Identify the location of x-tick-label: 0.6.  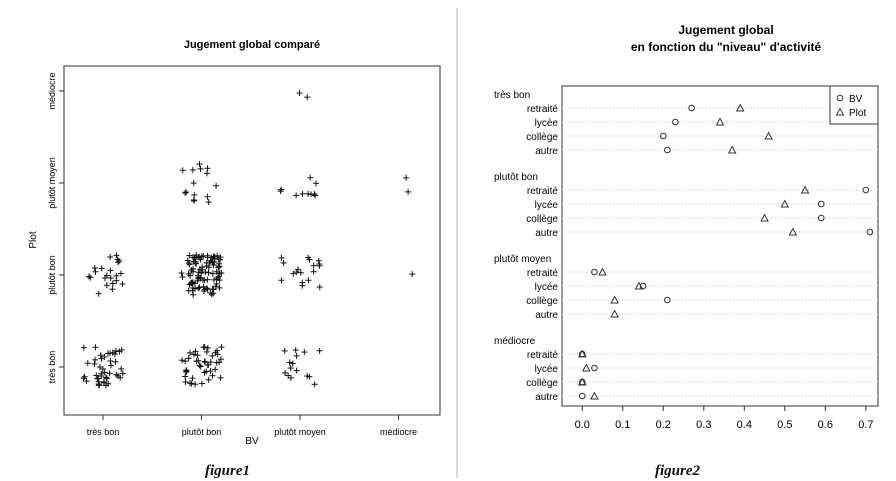
(825, 425).